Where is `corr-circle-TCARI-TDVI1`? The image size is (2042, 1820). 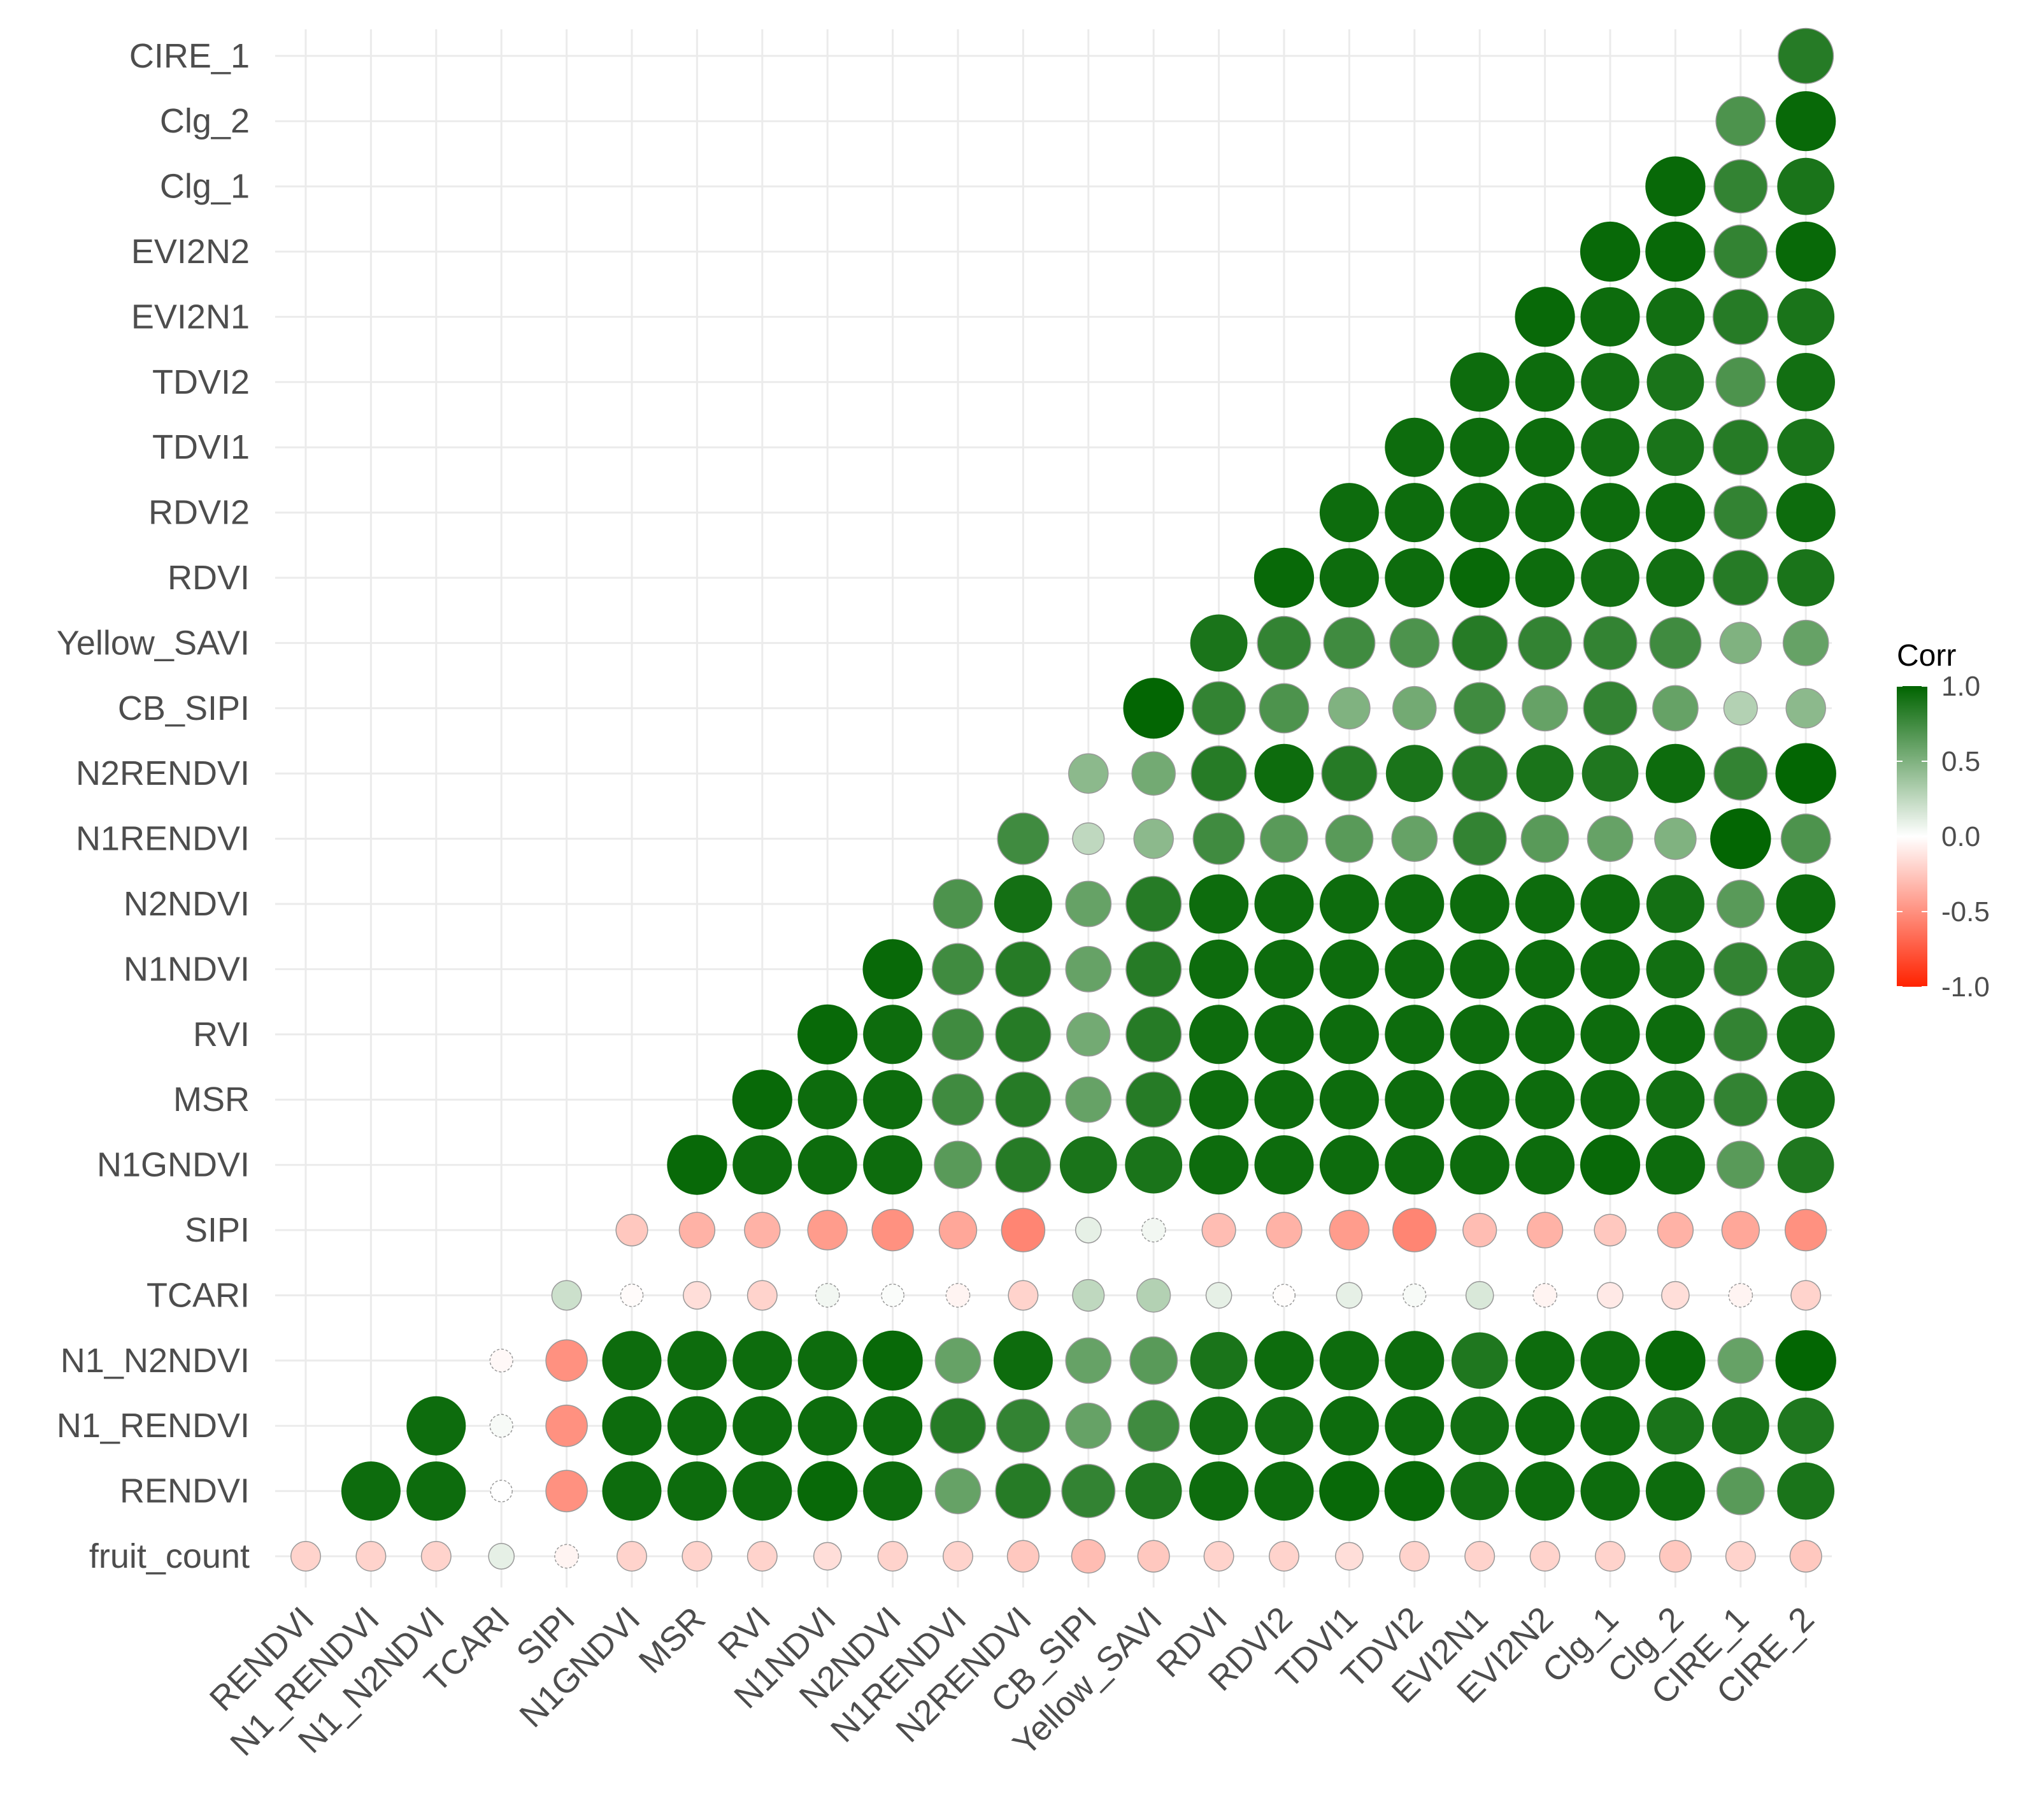 corr-circle-TCARI-TDVI1 is located at coordinates (1349, 1295).